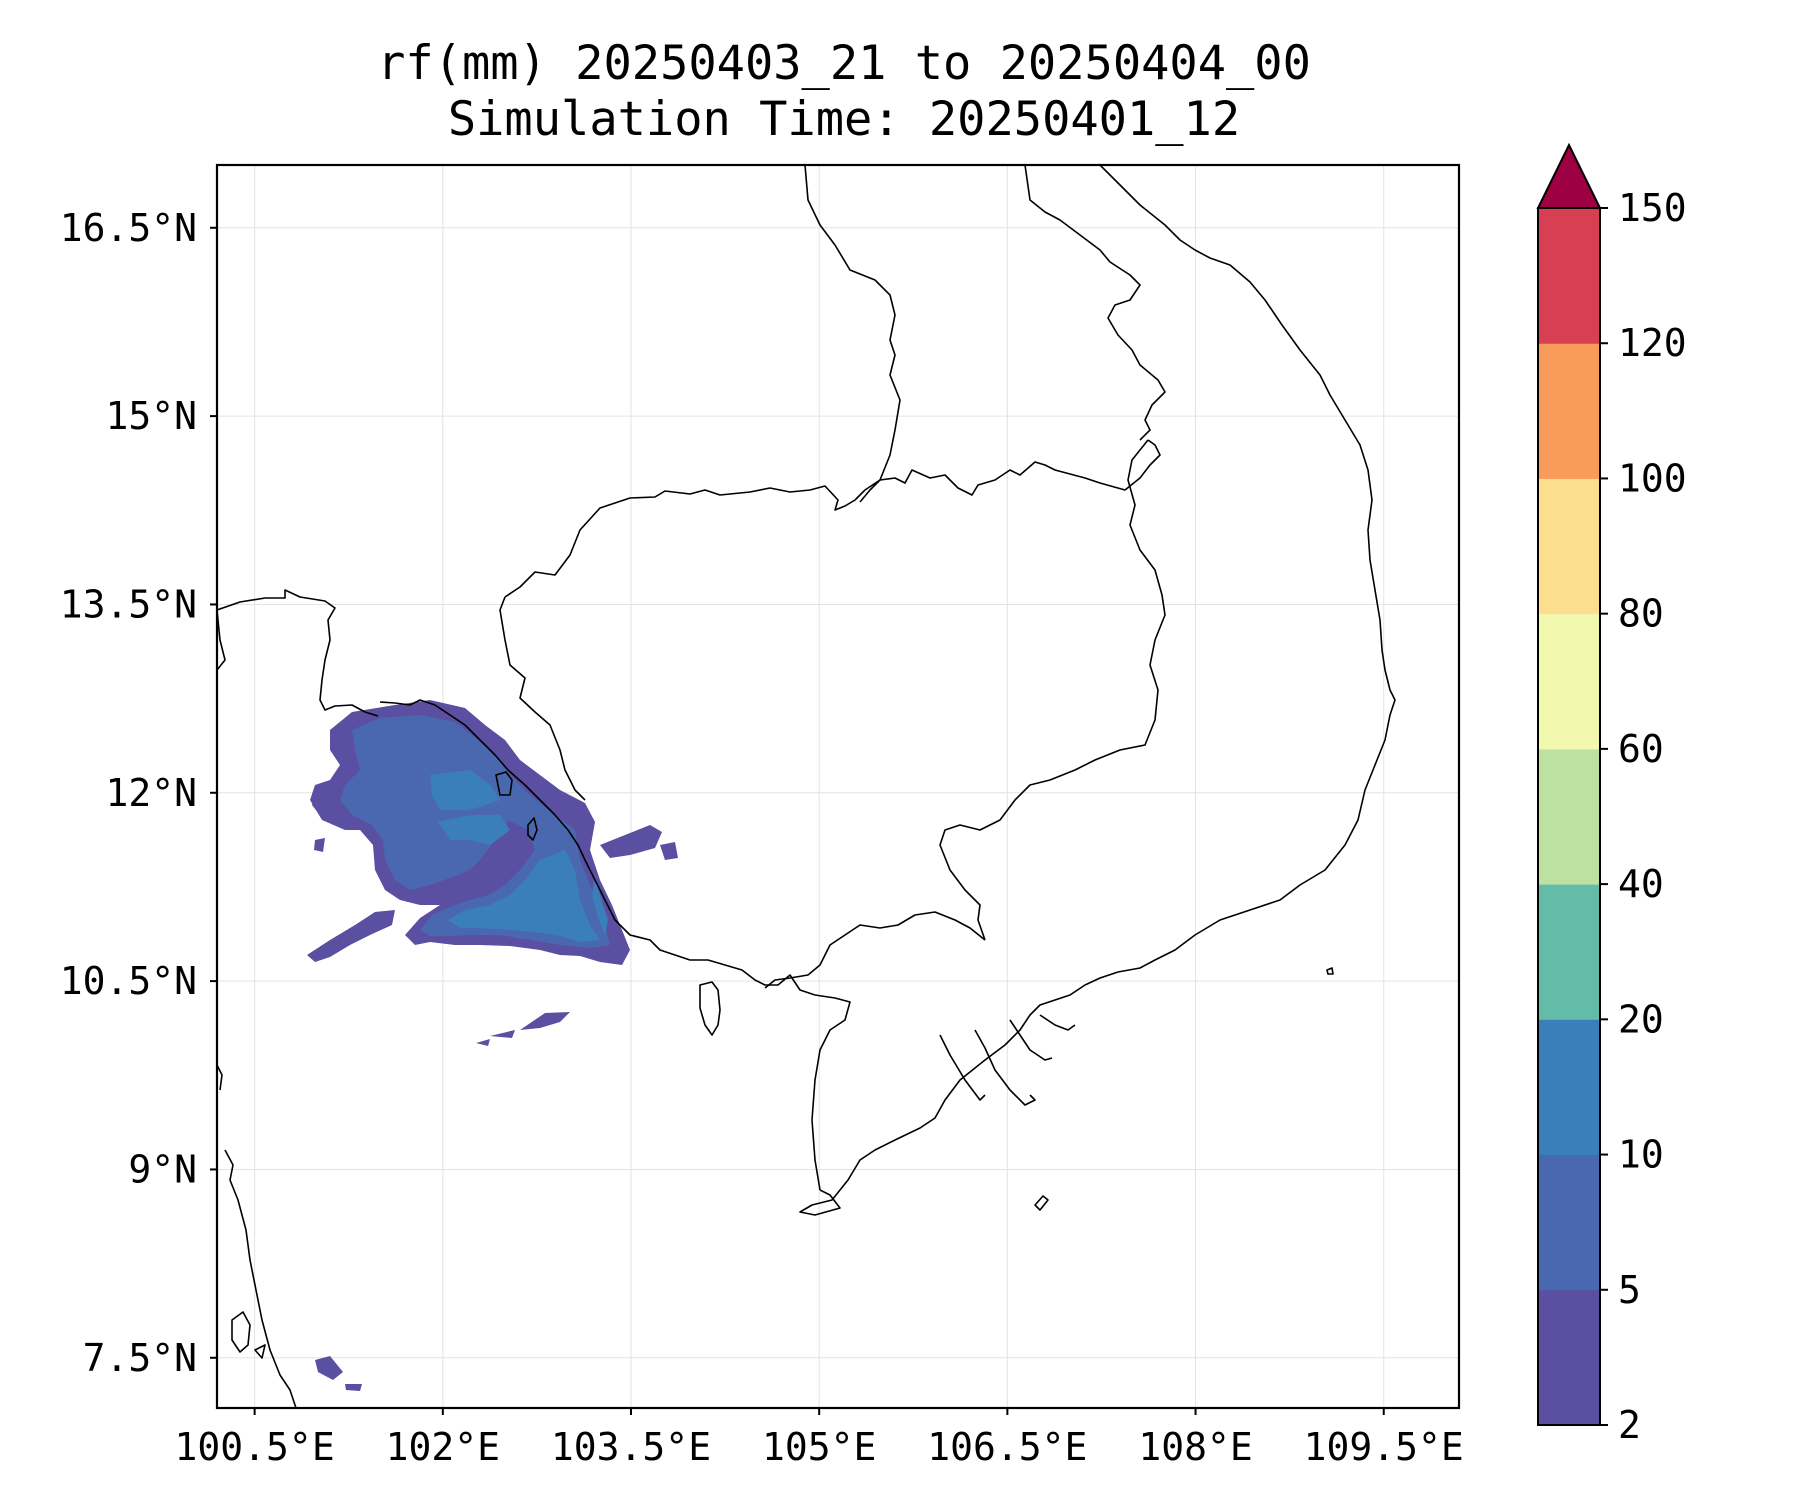 The image size is (1800, 1500). Describe the element at coordinates (255, 1447) in the screenshot. I see `lon-tick-label: 100.5°E` at that location.